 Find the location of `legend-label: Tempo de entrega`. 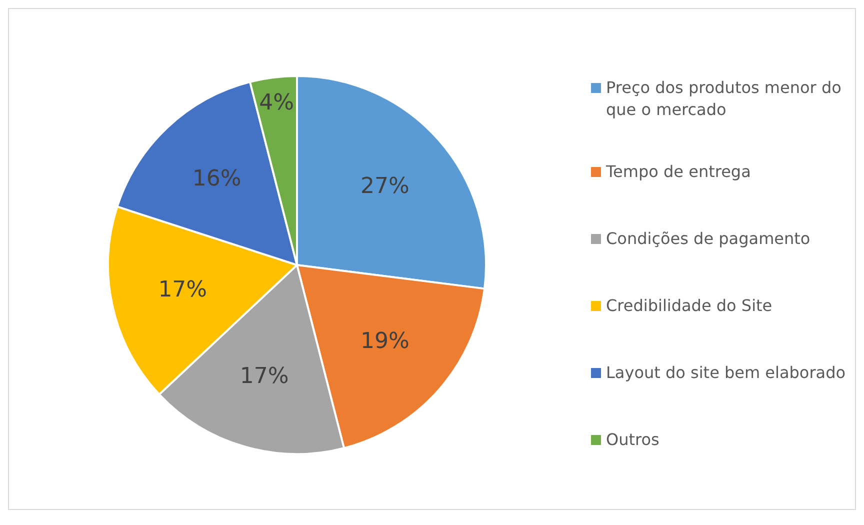

legend-label: Tempo de entrega is located at coordinates (678, 172).